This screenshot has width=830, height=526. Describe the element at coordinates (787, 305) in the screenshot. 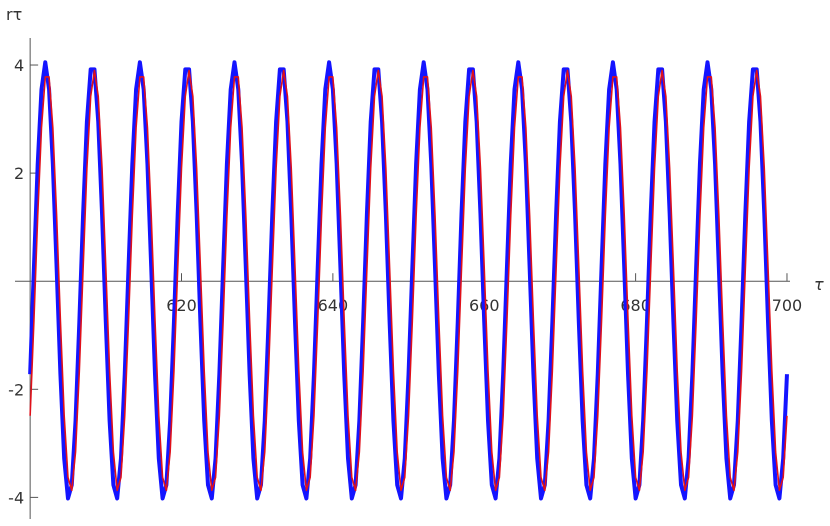

I see `x-tick-label: 700` at that location.